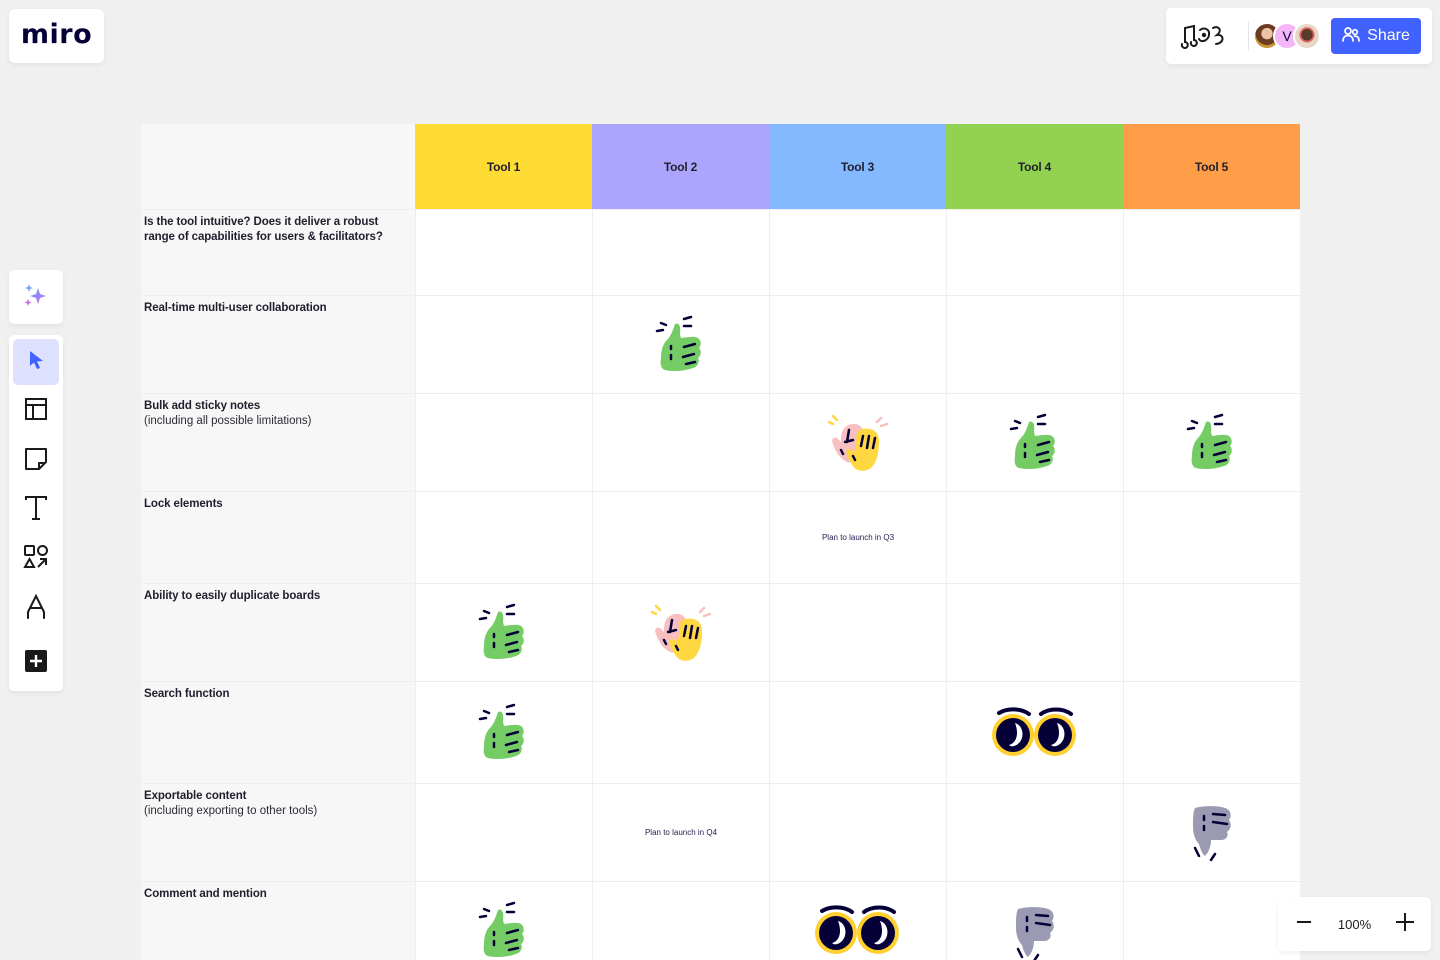 The image size is (1440, 960). I want to click on select-tool, so click(36, 362).